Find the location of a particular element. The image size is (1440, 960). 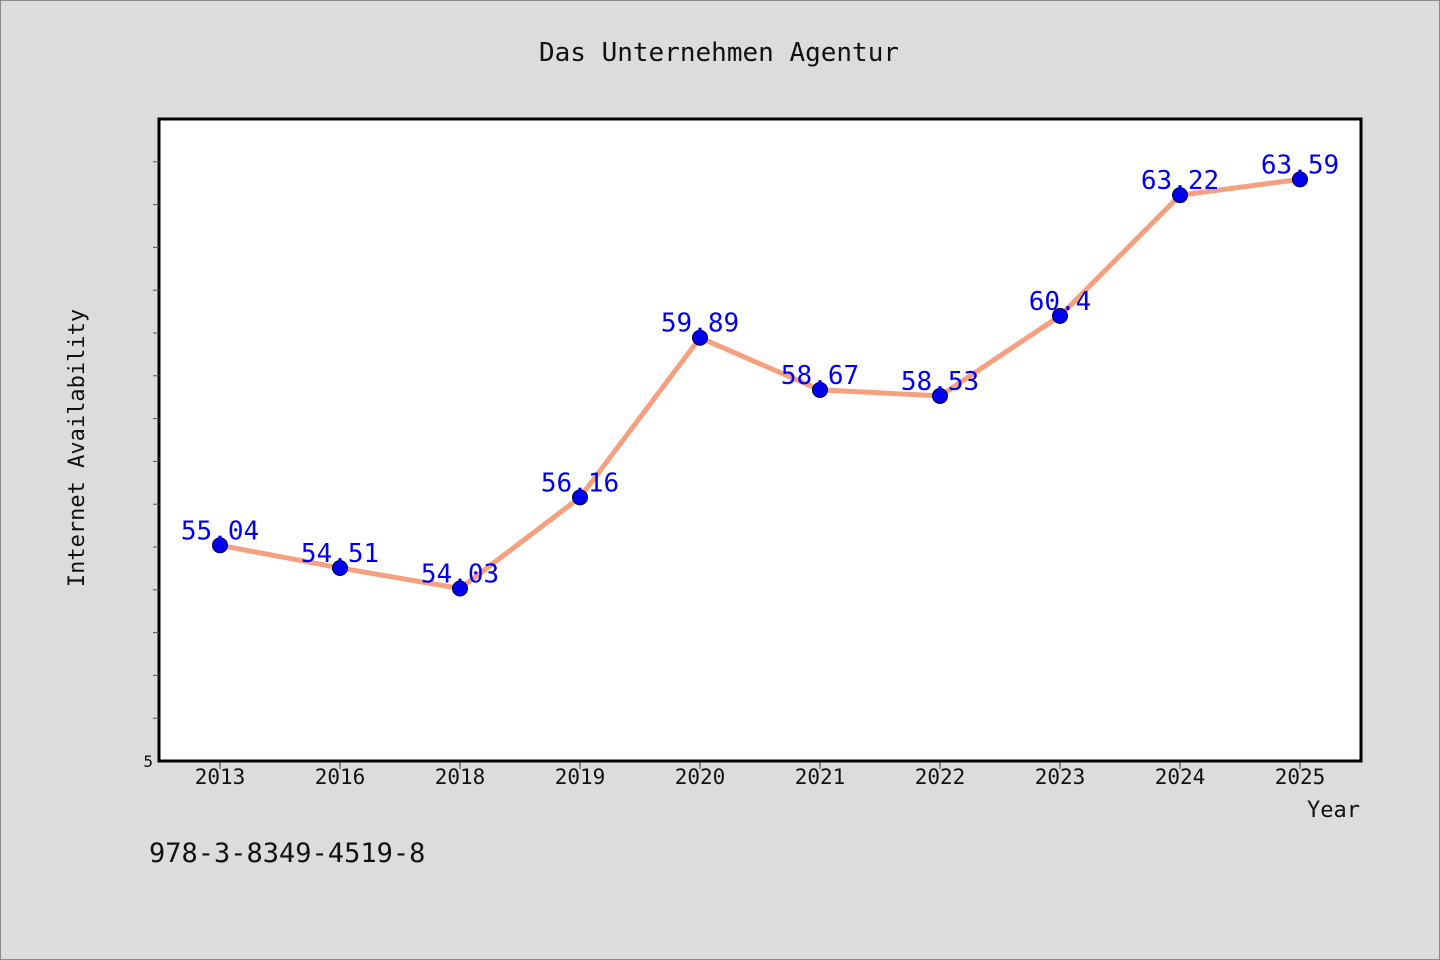

x-tick-label: 2025 is located at coordinates (1300, 777).